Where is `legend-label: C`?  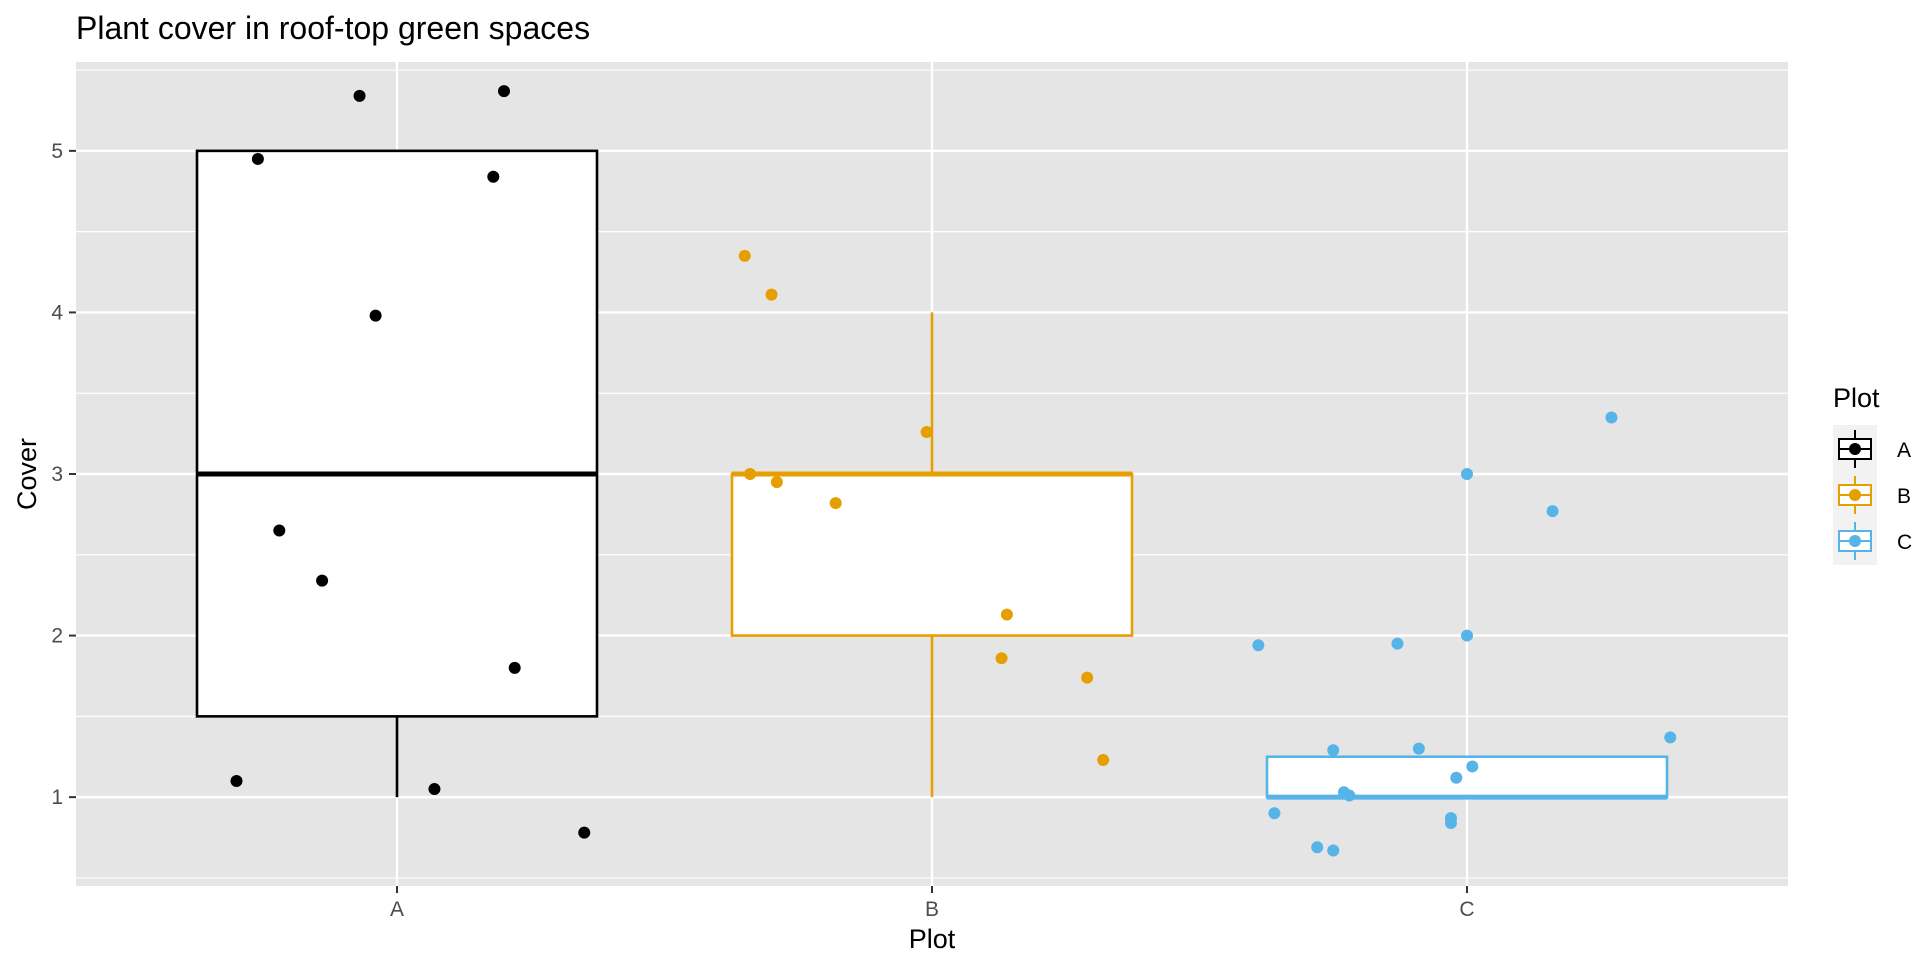
legend-label: C is located at coordinates (1904, 542).